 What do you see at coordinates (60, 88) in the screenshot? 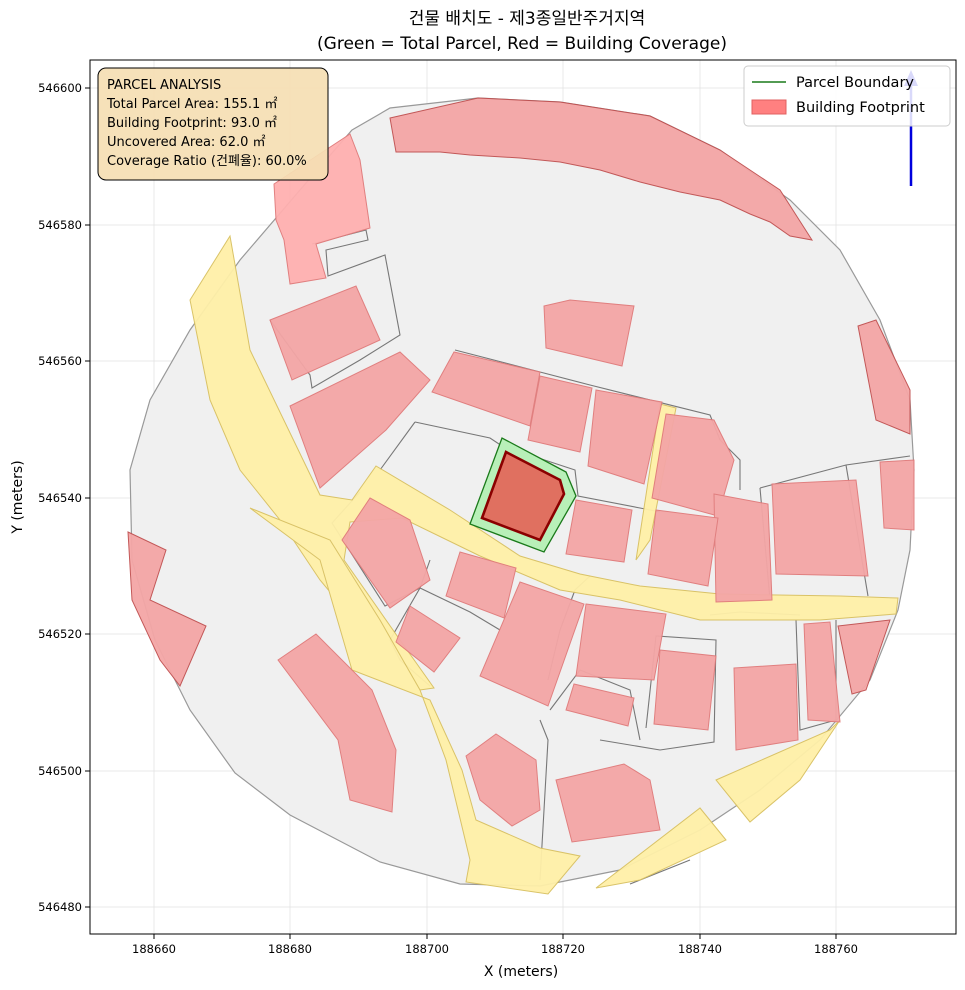
I see `y-tick-label: 546600` at bounding box center [60, 88].